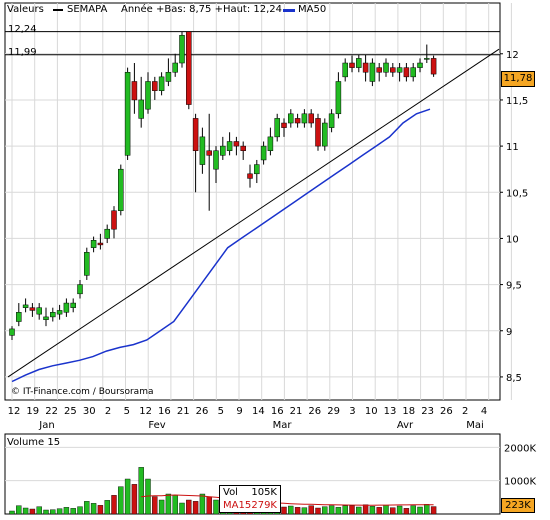 The width and height of the screenshot is (550, 520). Describe the element at coordinates (512, 147) in the screenshot. I see `price-y-tick-label: 11` at that location.